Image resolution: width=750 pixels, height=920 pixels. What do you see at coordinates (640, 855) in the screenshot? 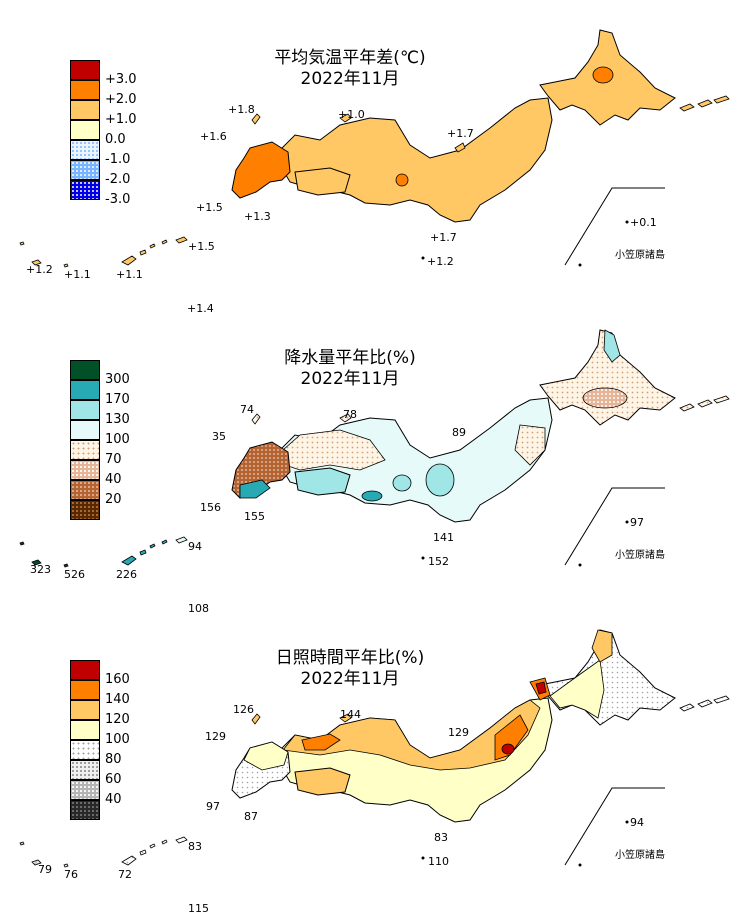
I see `ogasawara-label: 小笠原諸島` at bounding box center [640, 855].